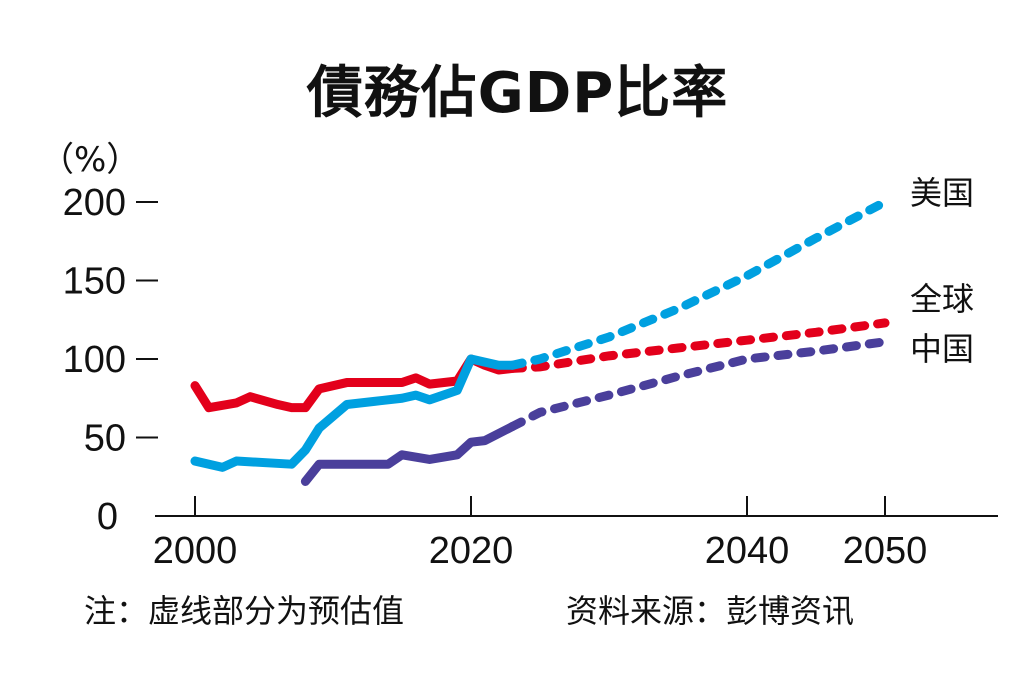 Image resolution: width=1035 pixels, height=690 pixels. What do you see at coordinates (90, 160) in the screenshot?
I see `y-axis-unit: （%）` at bounding box center [90, 160].